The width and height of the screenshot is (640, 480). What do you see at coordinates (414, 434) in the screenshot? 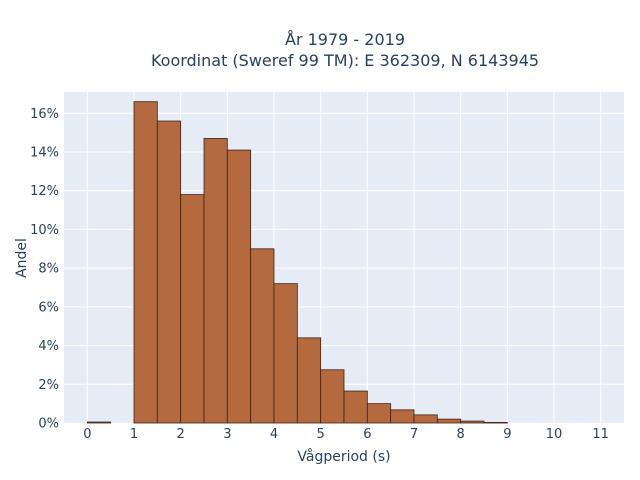
I see `x-tick-label: 7` at bounding box center [414, 434].